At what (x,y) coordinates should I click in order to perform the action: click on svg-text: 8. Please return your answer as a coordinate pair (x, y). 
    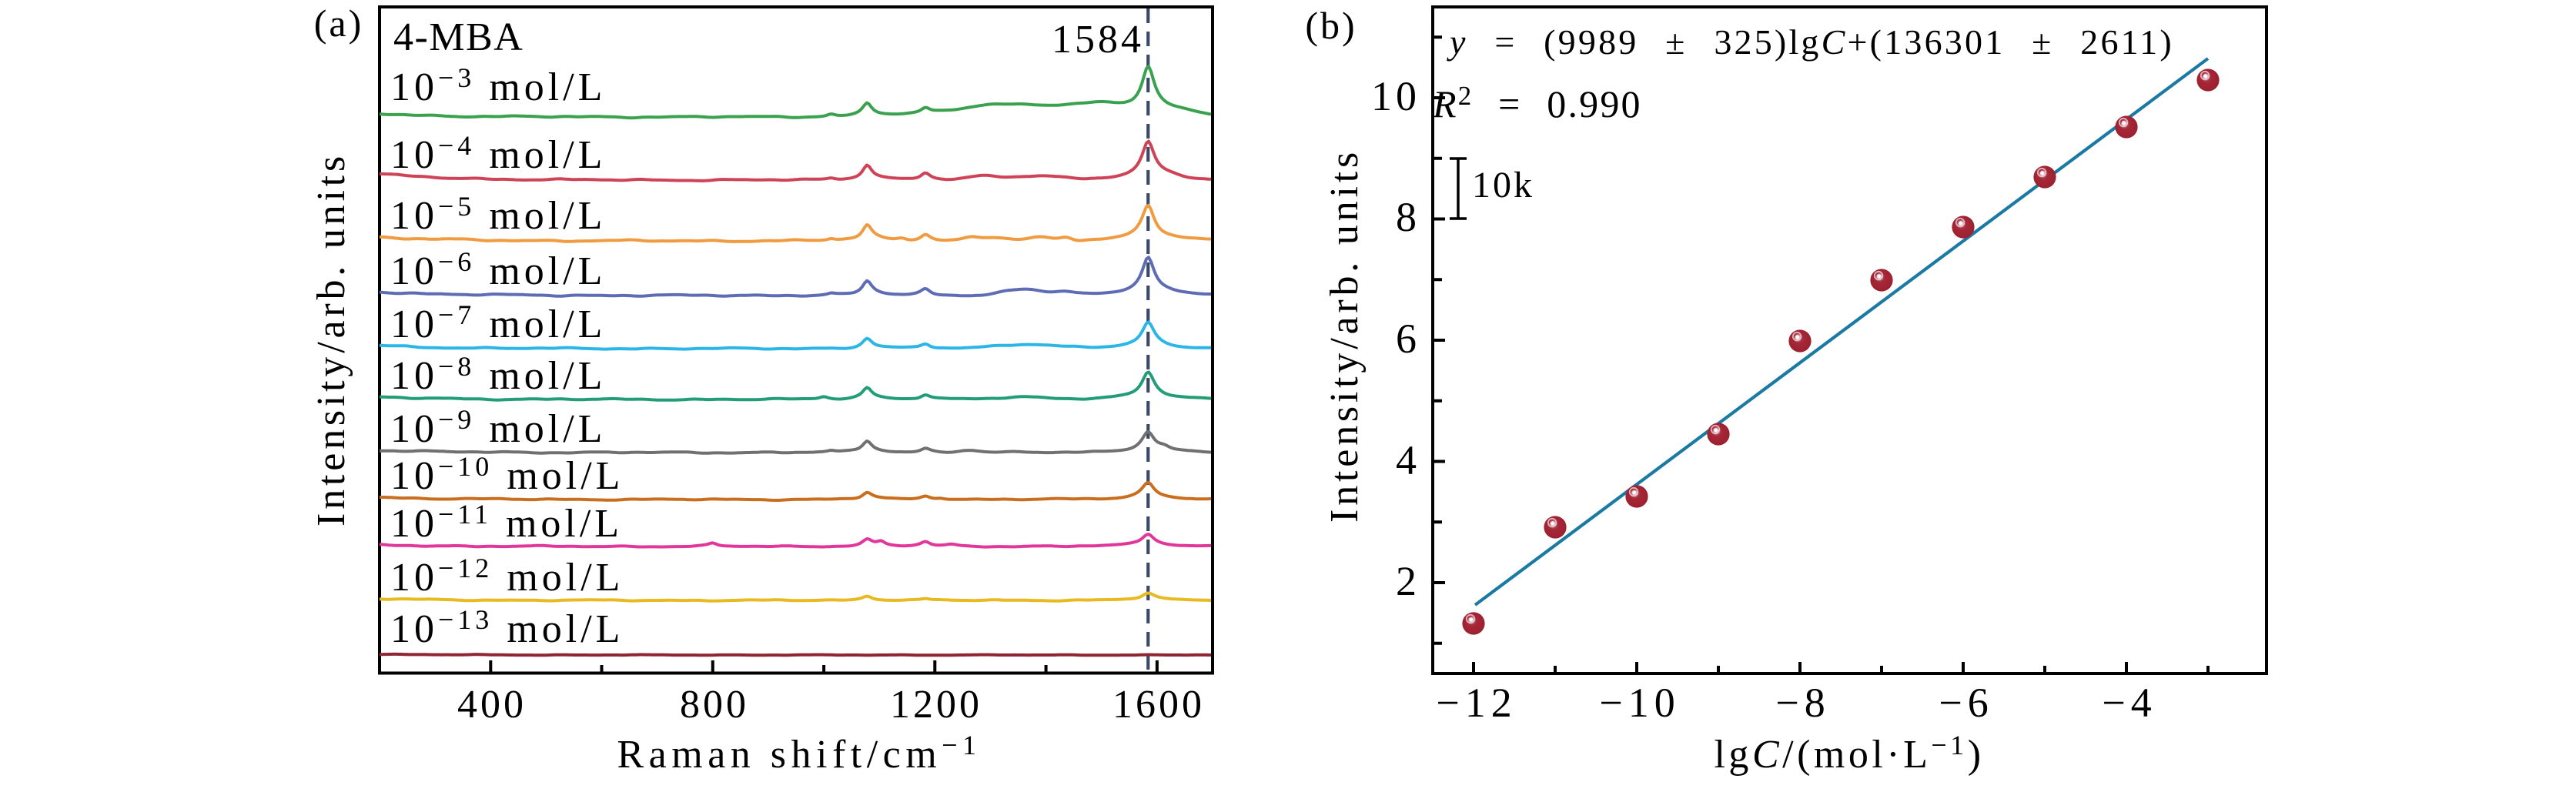
    Looking at the image, I should click on (1408, 217).